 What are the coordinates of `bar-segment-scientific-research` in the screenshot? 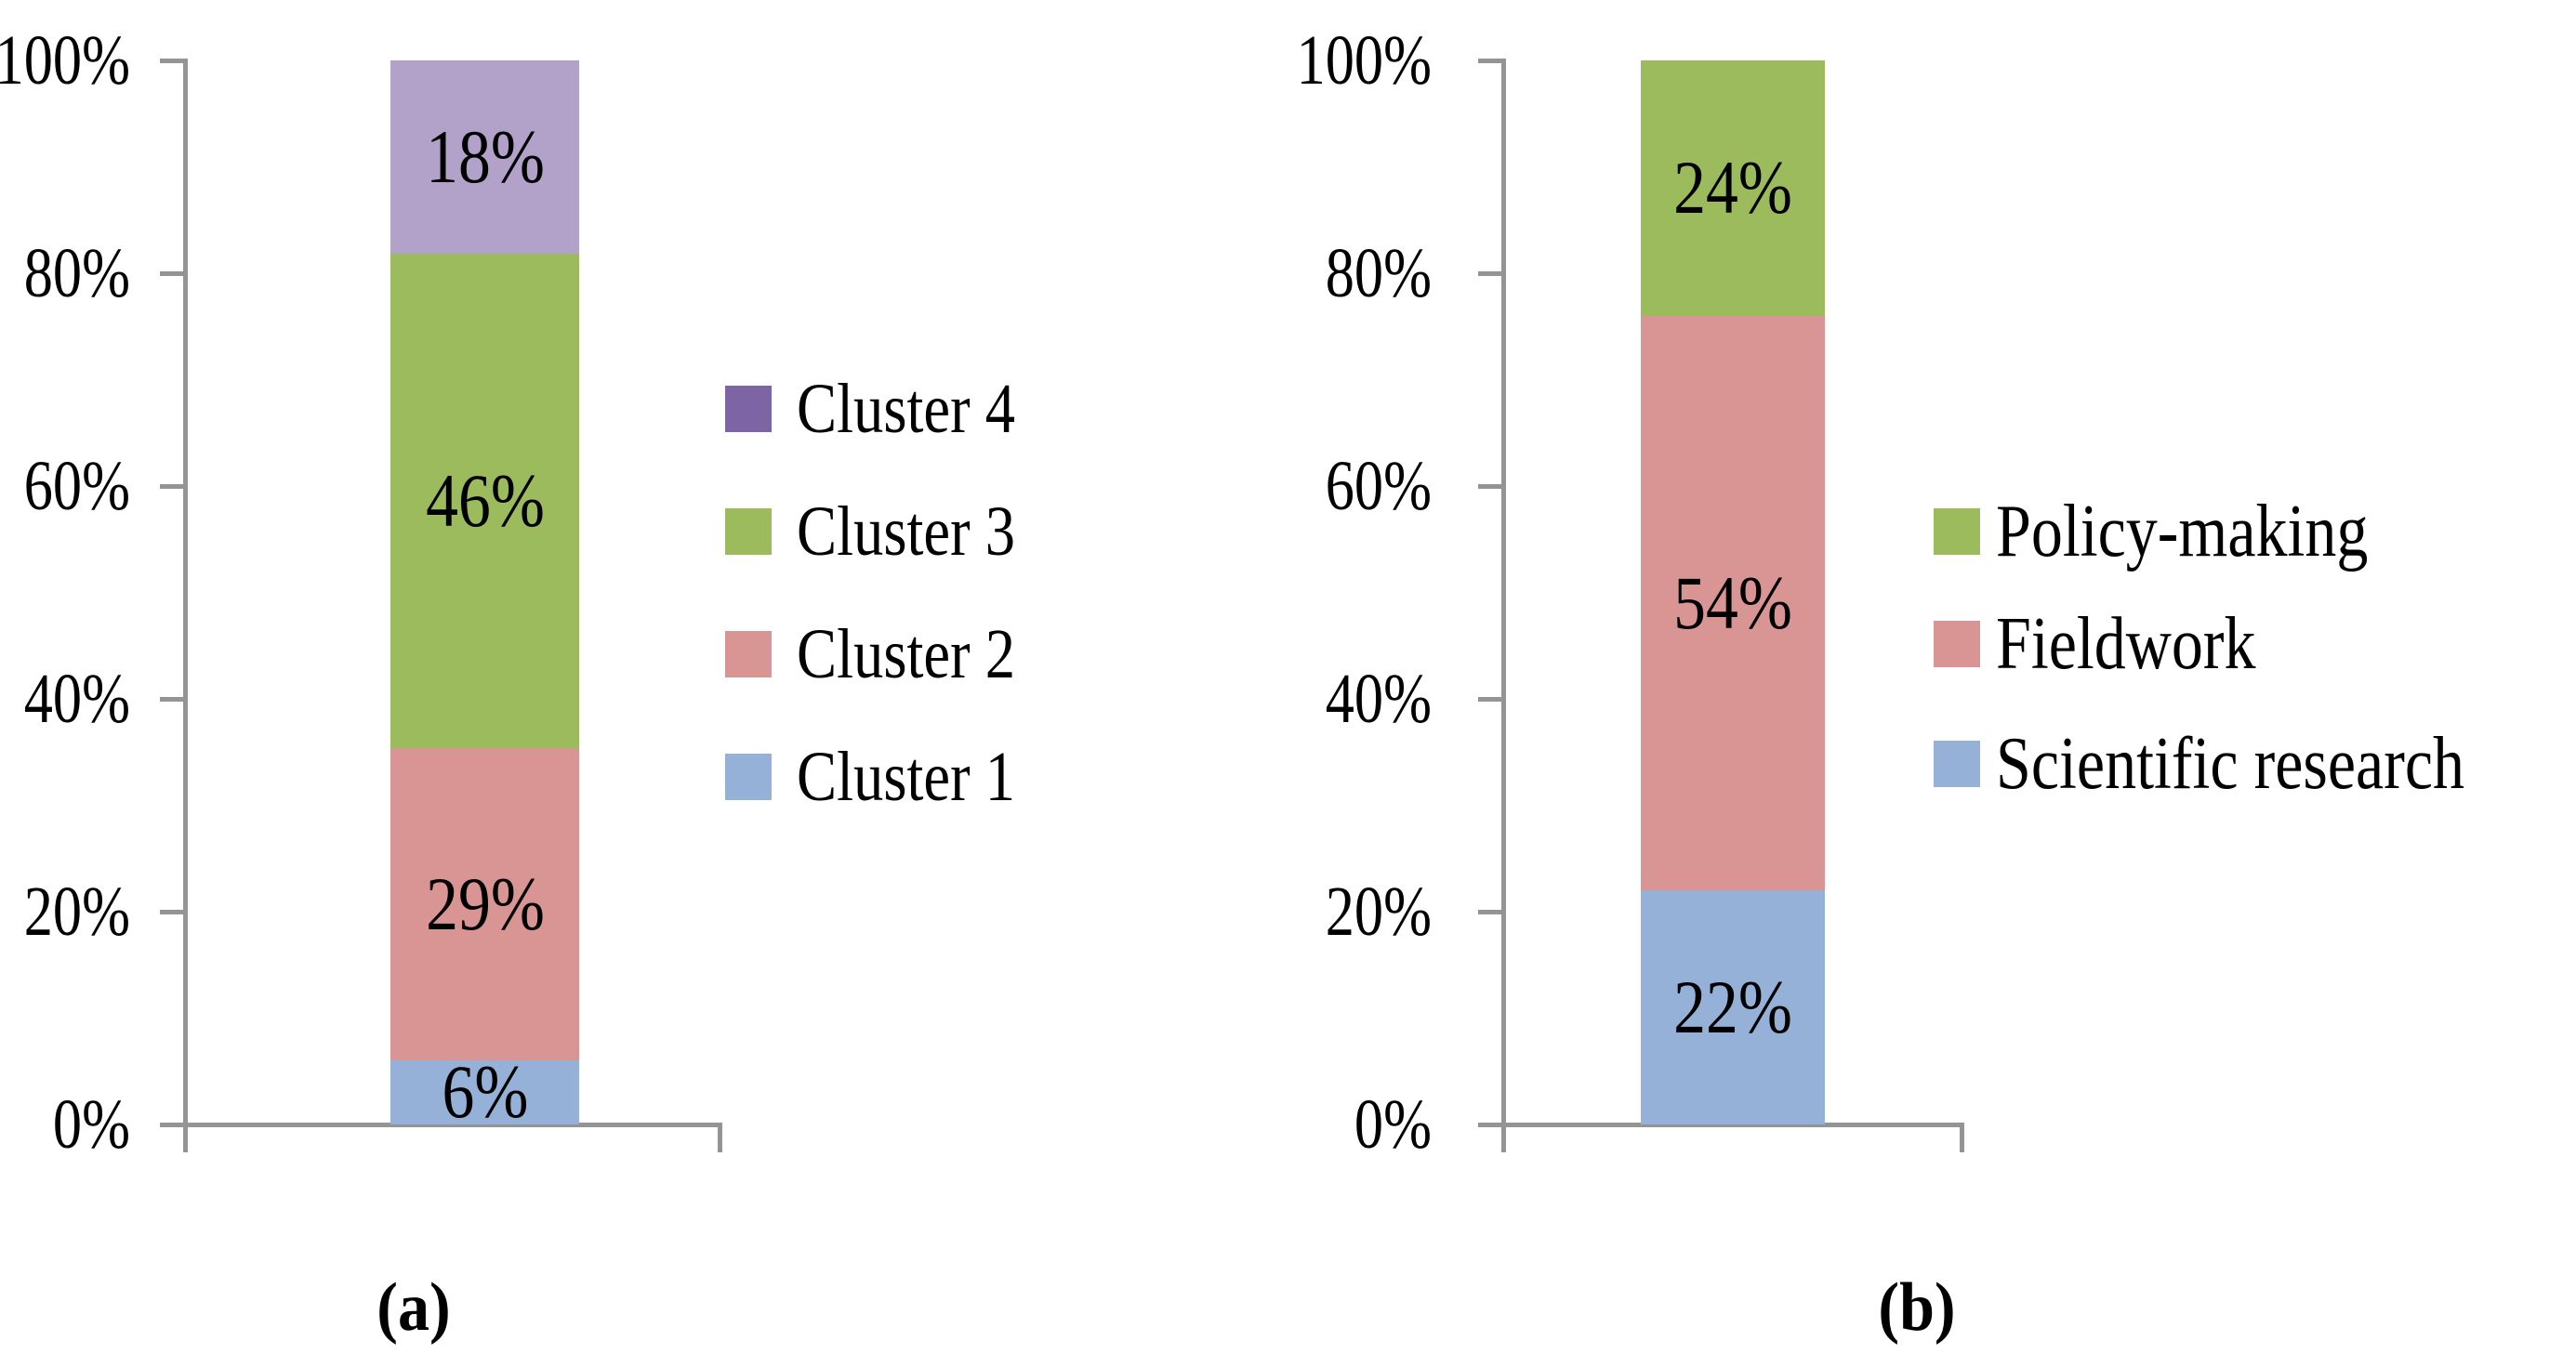 It's located at (1733, 1007).